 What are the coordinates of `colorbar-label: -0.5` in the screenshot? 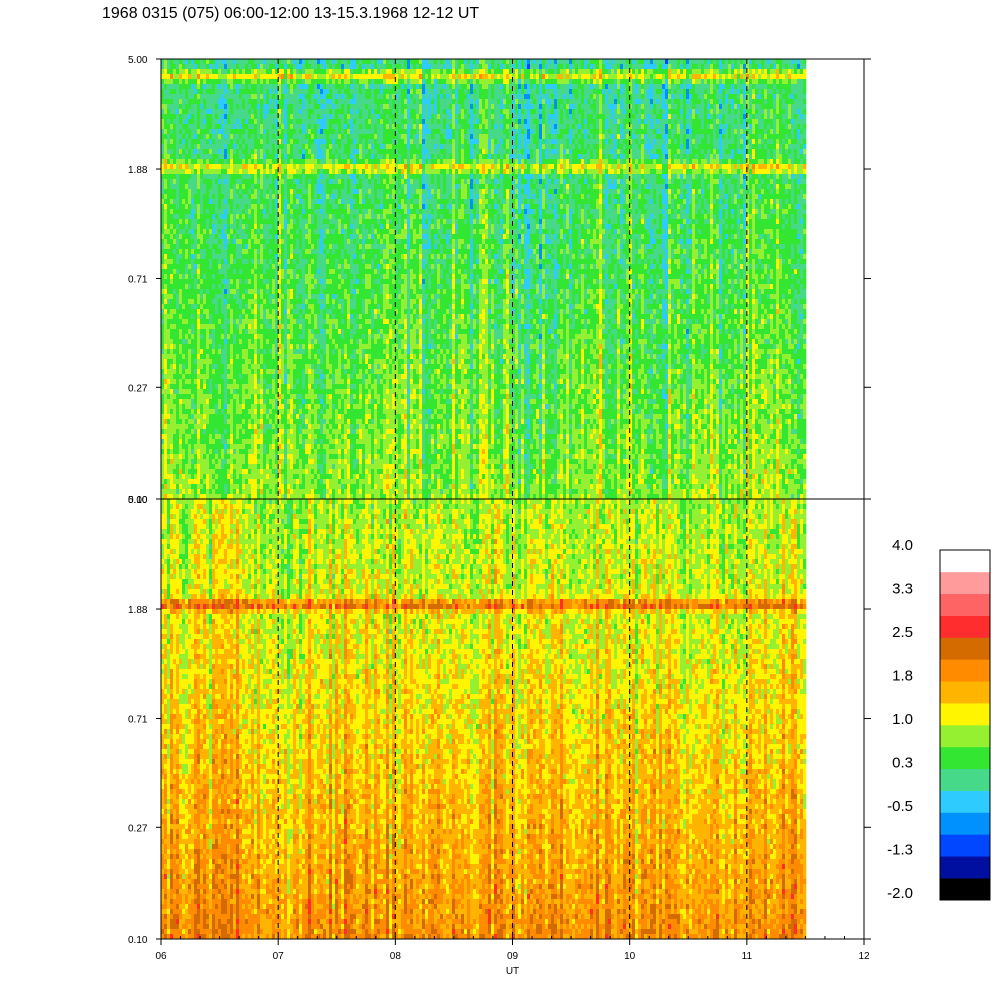 It's located at (900, 806).